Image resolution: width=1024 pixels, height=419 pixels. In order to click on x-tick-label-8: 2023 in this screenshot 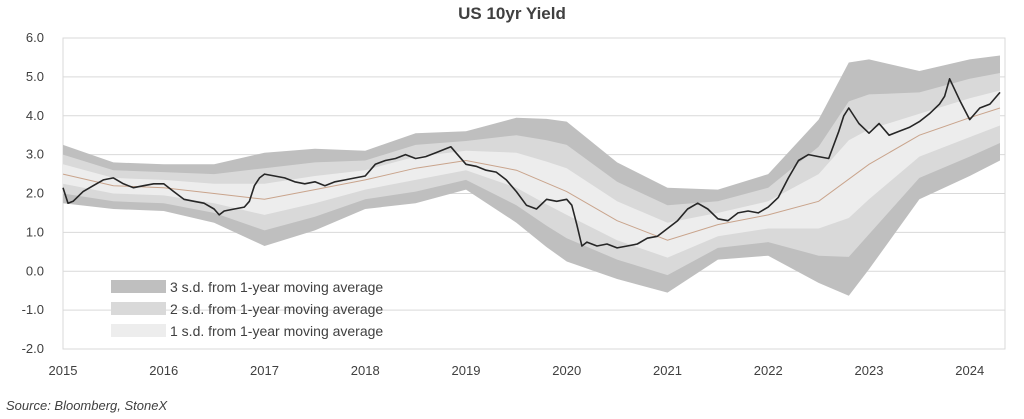, I will do `click(869, 370)`.